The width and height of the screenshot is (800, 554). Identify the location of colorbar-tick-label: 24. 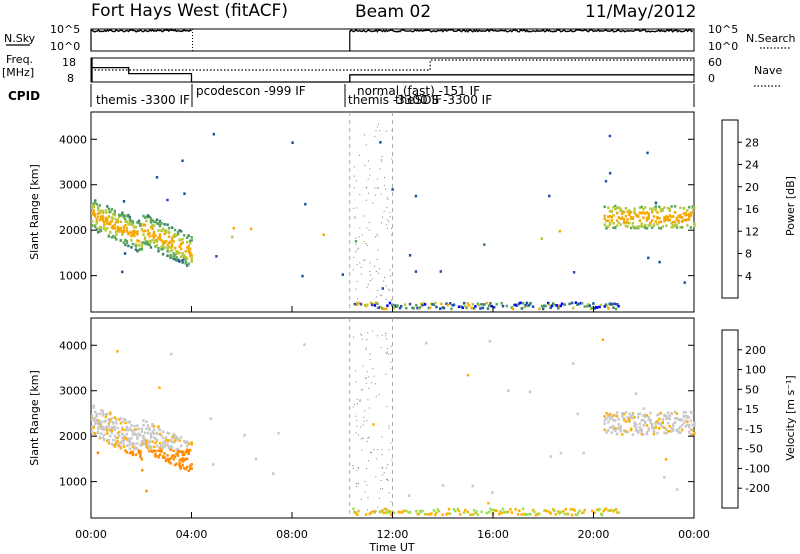
(752, 165).